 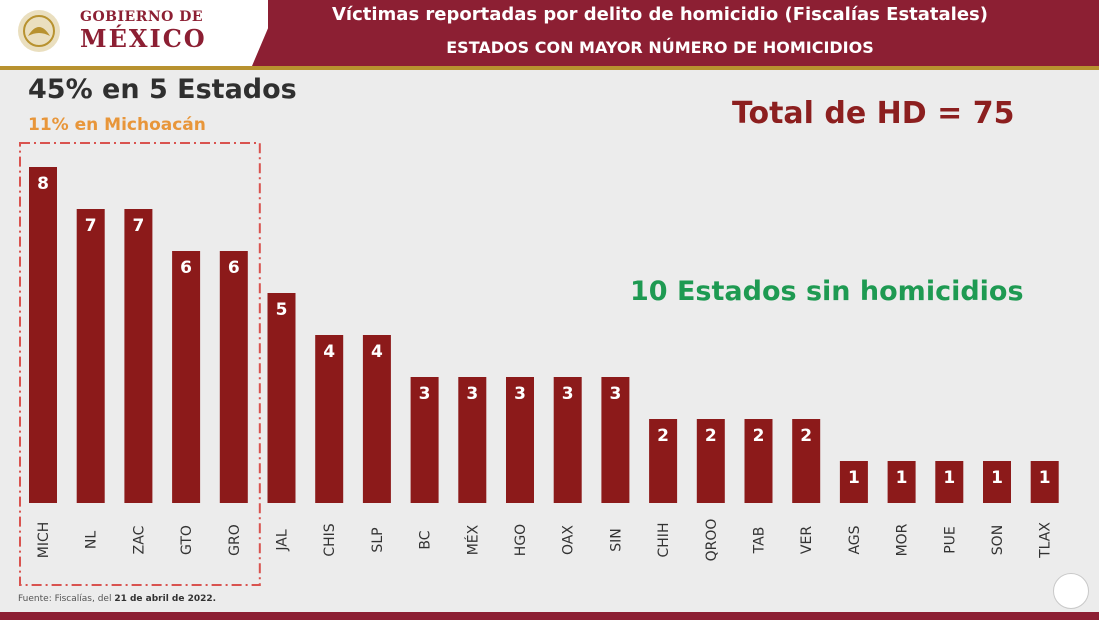 I want to click on category-label-mor: MOR, so click(x=903, y=539).